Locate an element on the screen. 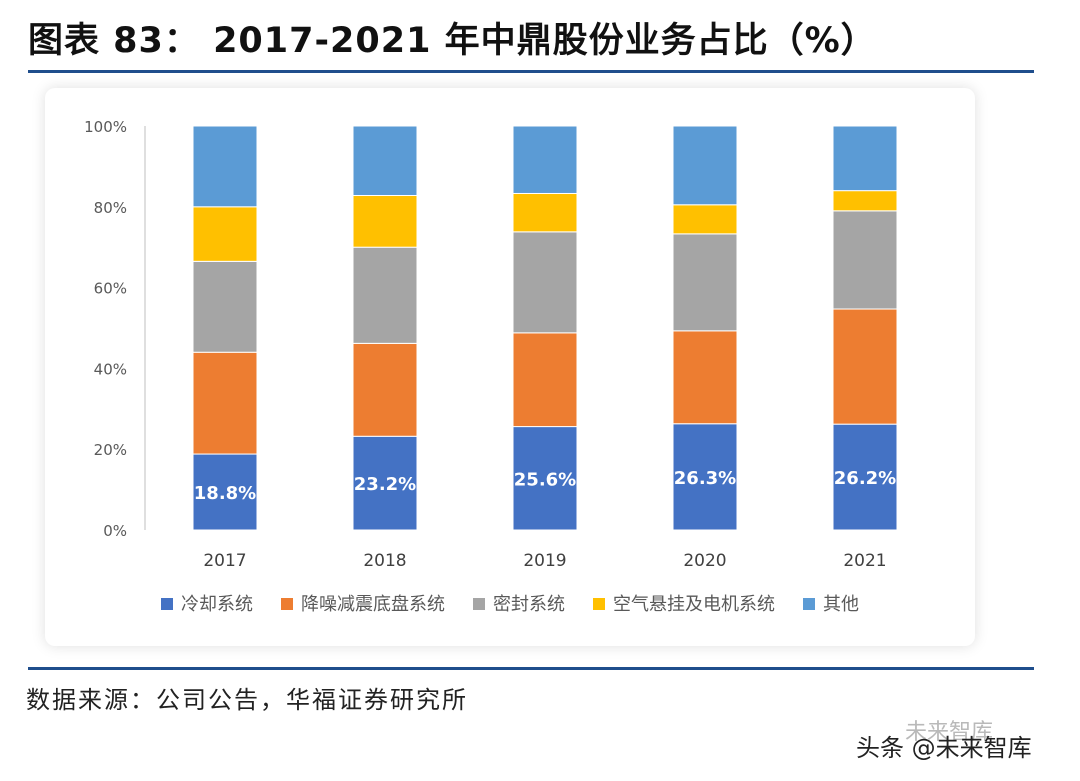 The image size is (1080, 781). title-divider is located at coordinates (531, 71).